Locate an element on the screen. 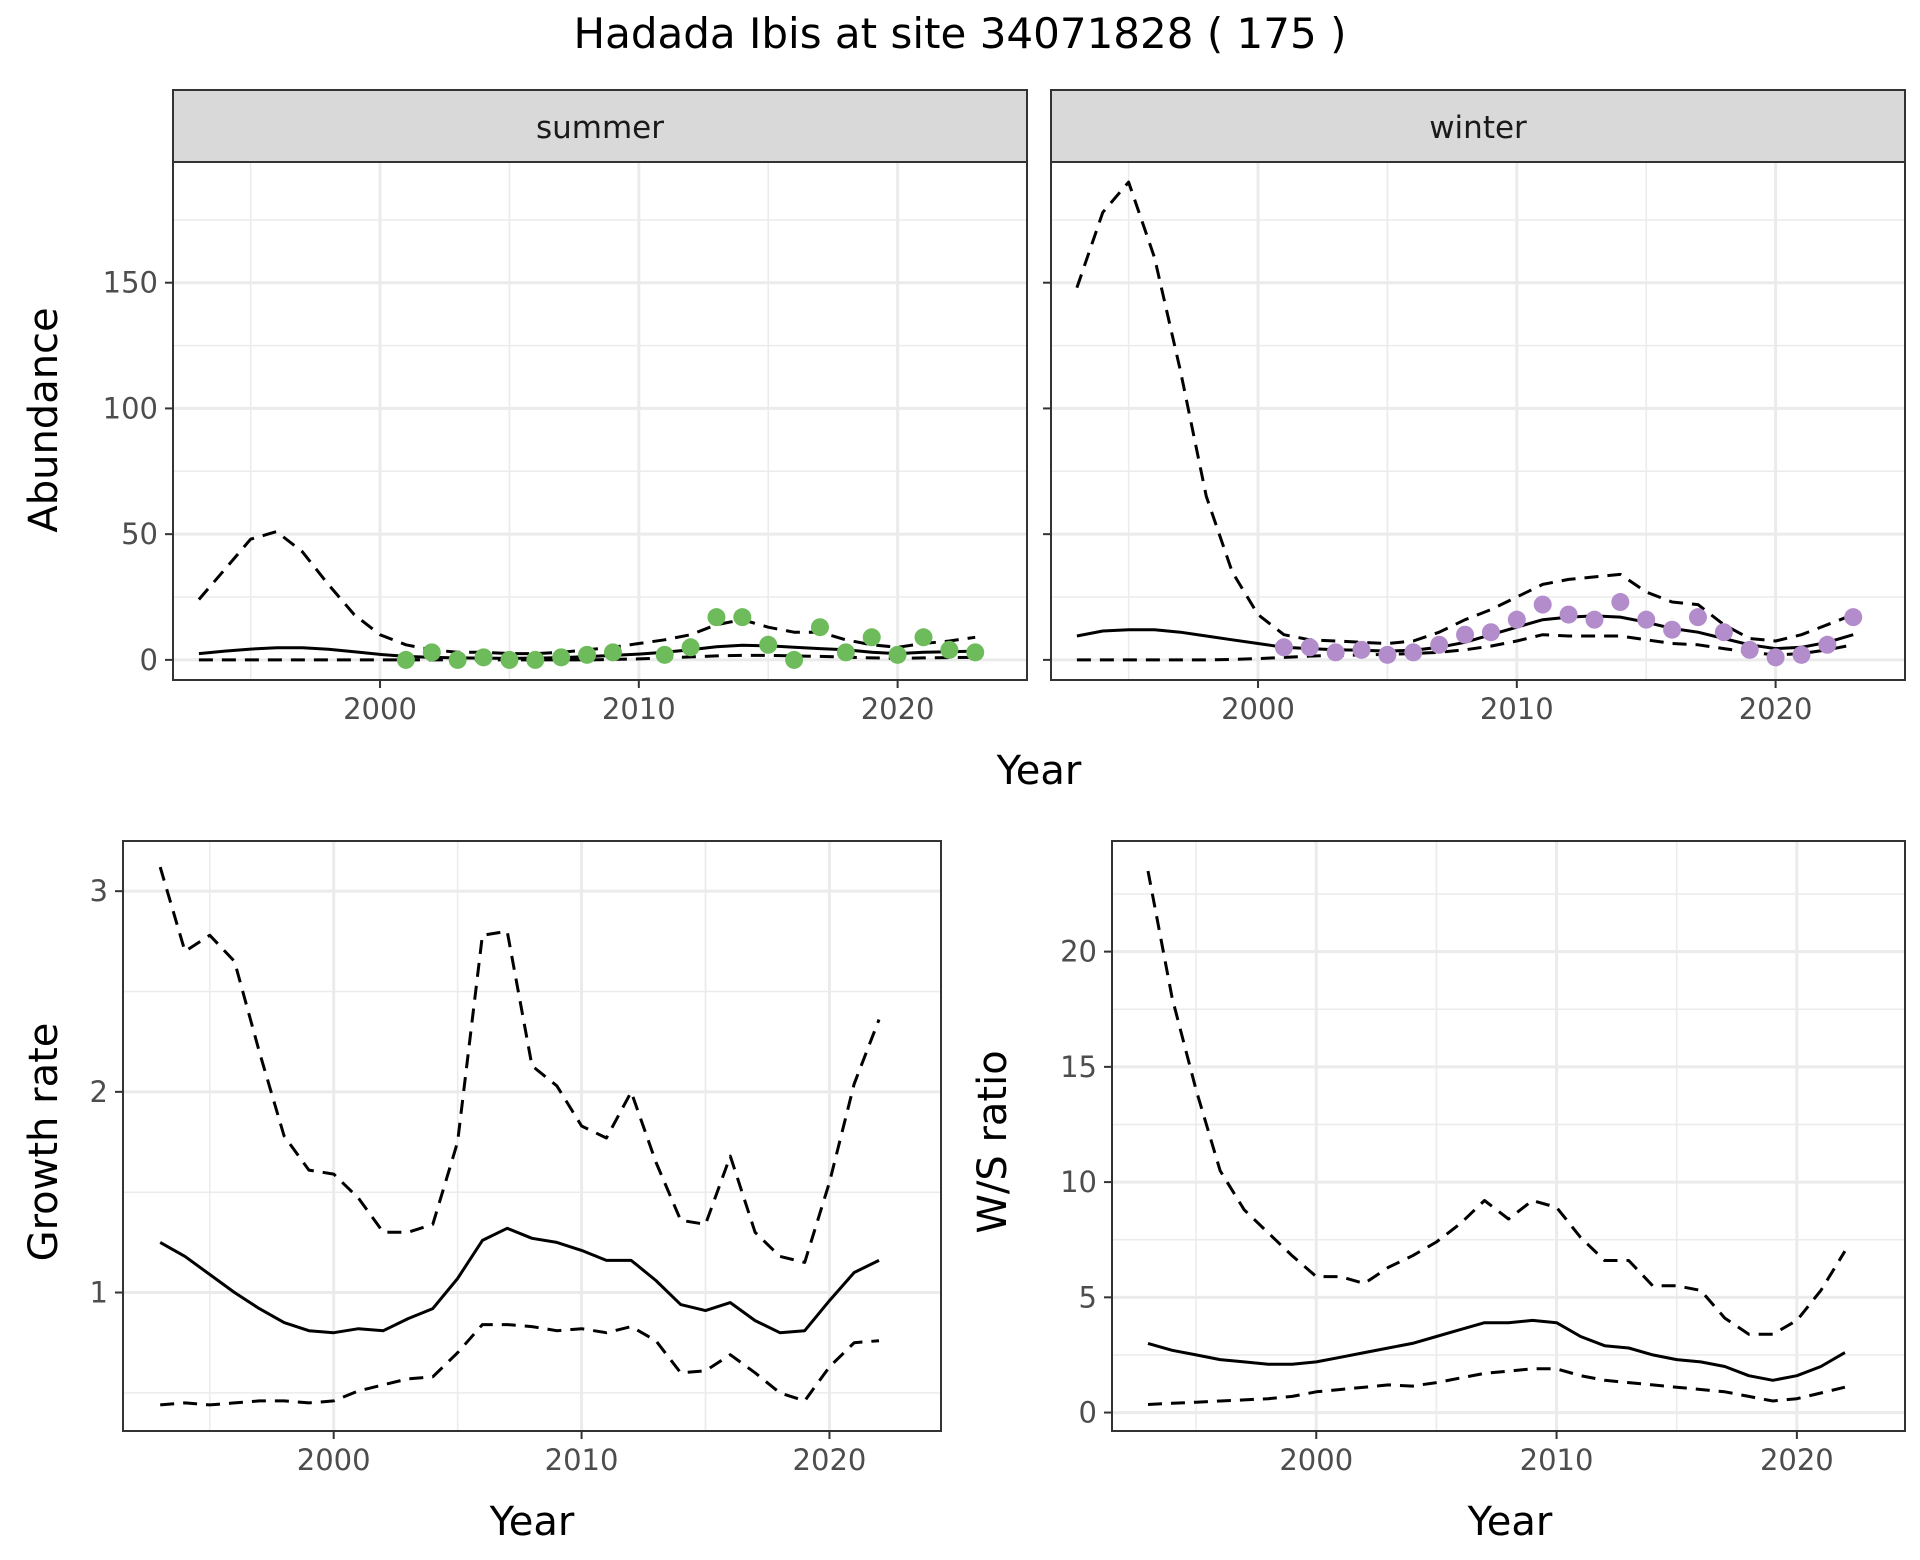 The height and width of the screenshot is (1560, 1920). strip-summer-label: summer is located at coordinates (600, 128).